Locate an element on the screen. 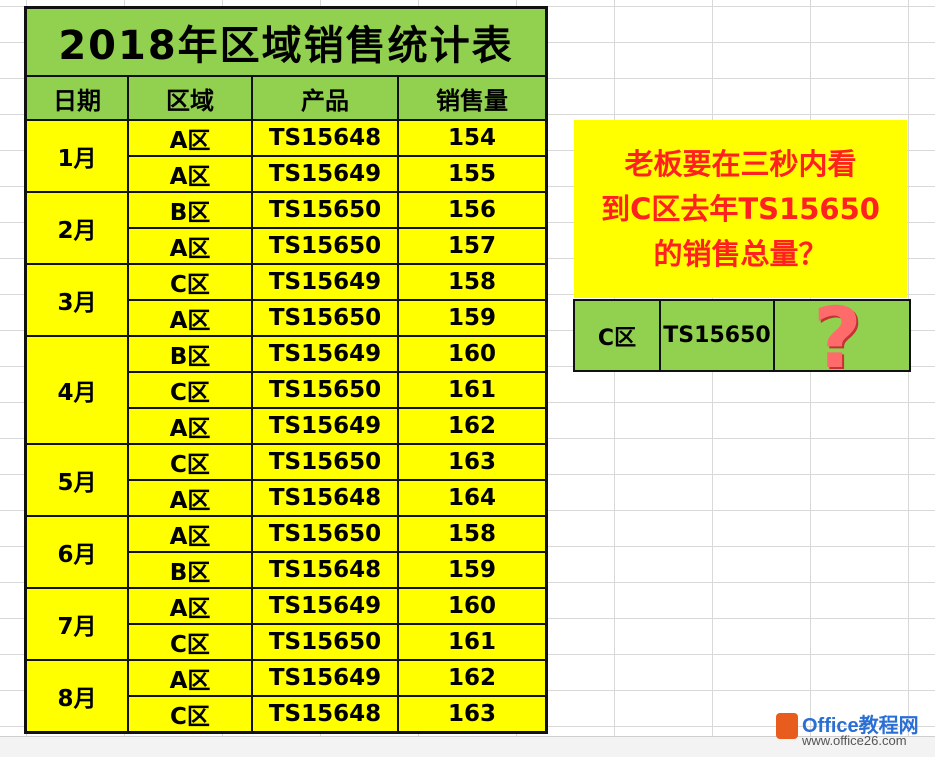 The height and width of the screenshot is (757, 935). question-line-3: 的销售总量？ is located at coordinates (740, 253).